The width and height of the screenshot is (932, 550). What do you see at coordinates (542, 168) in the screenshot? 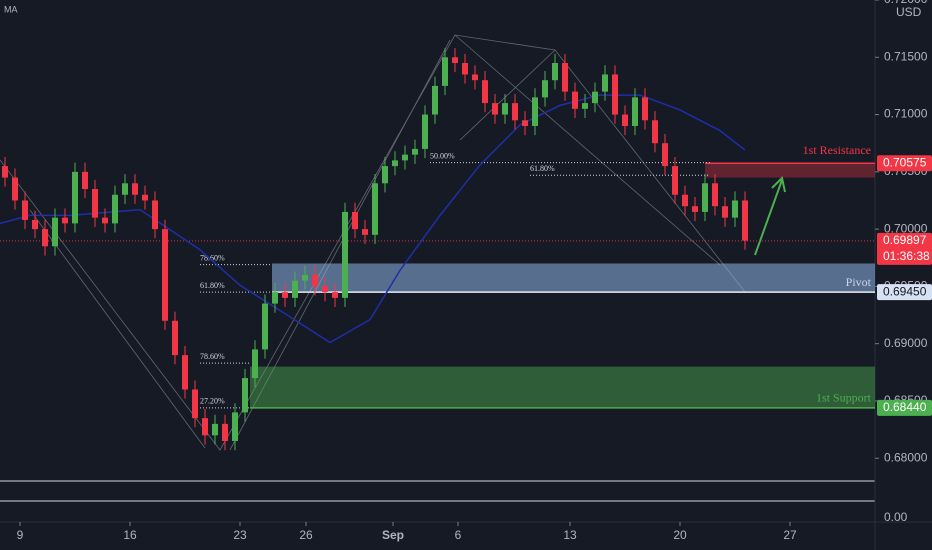
I see `fib-label: 61.80%` at bounding box center [542, 168].